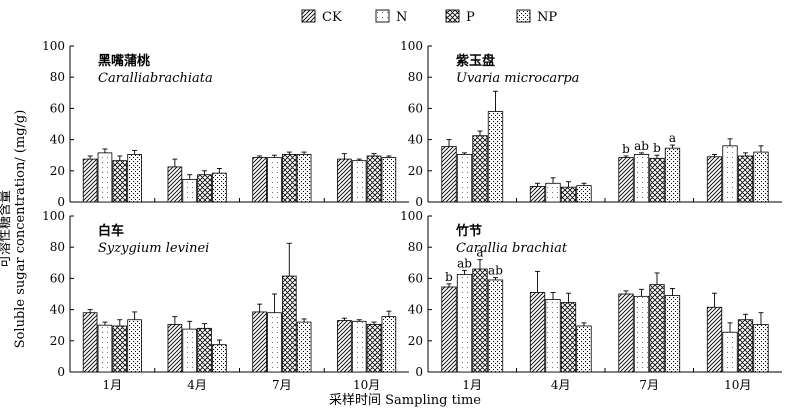  I want to click on legend-label-ck: CK, so click(332, 17).